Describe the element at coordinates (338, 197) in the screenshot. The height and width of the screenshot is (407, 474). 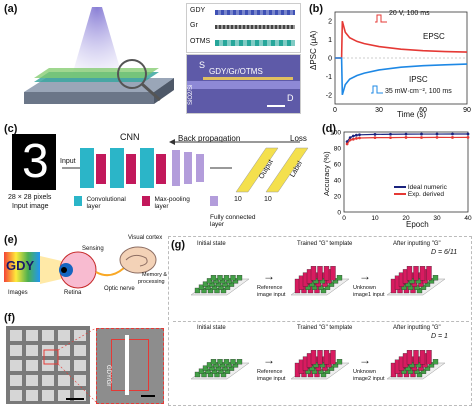
I see `d-ytick-label: 20` at that location.